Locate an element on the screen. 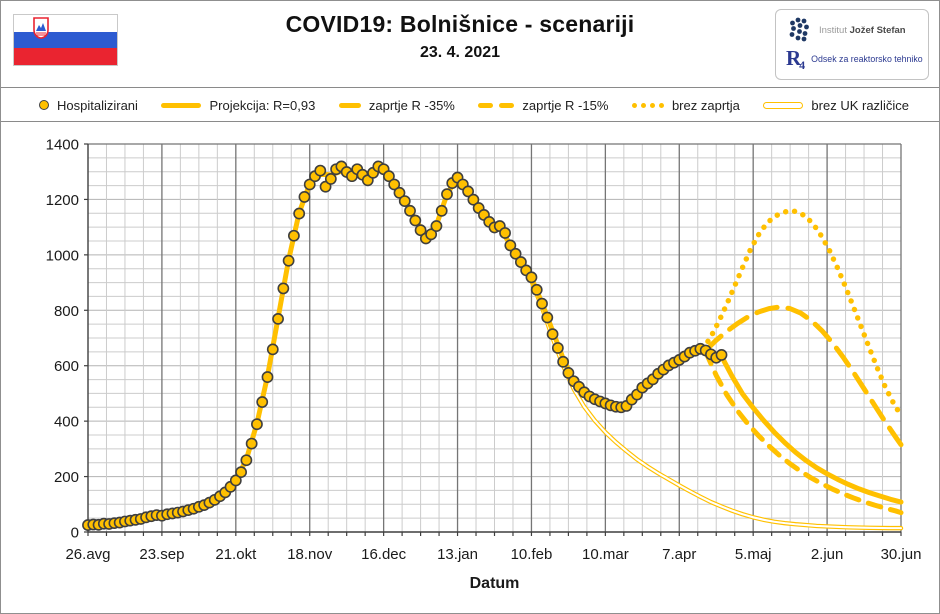 Image resolution: width=940 pixels, height=614 pixels. legend-item-brez-zaprtja: brez zaprtja is located at coordinates (685, 105).